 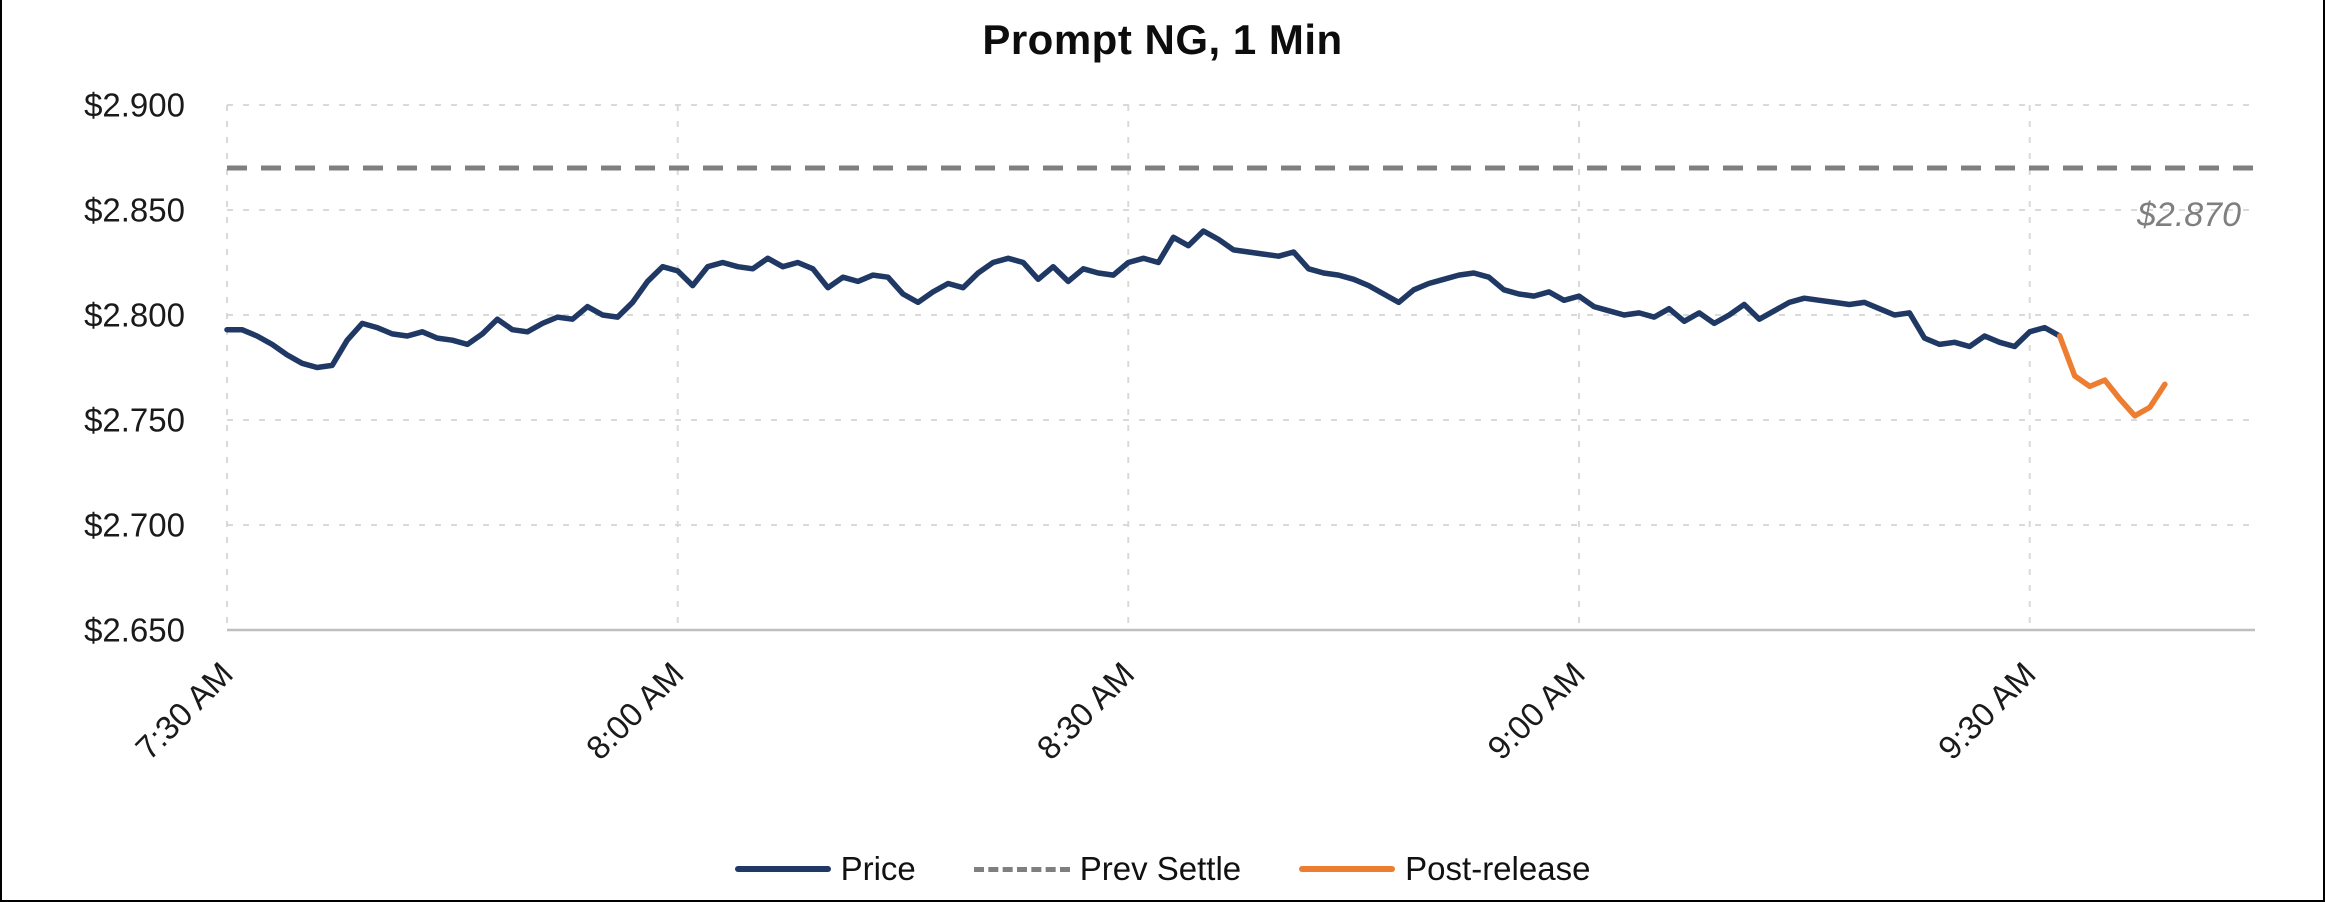 I want to click on y-axis-tick-label: $2.650, so click(x=134, y=630).